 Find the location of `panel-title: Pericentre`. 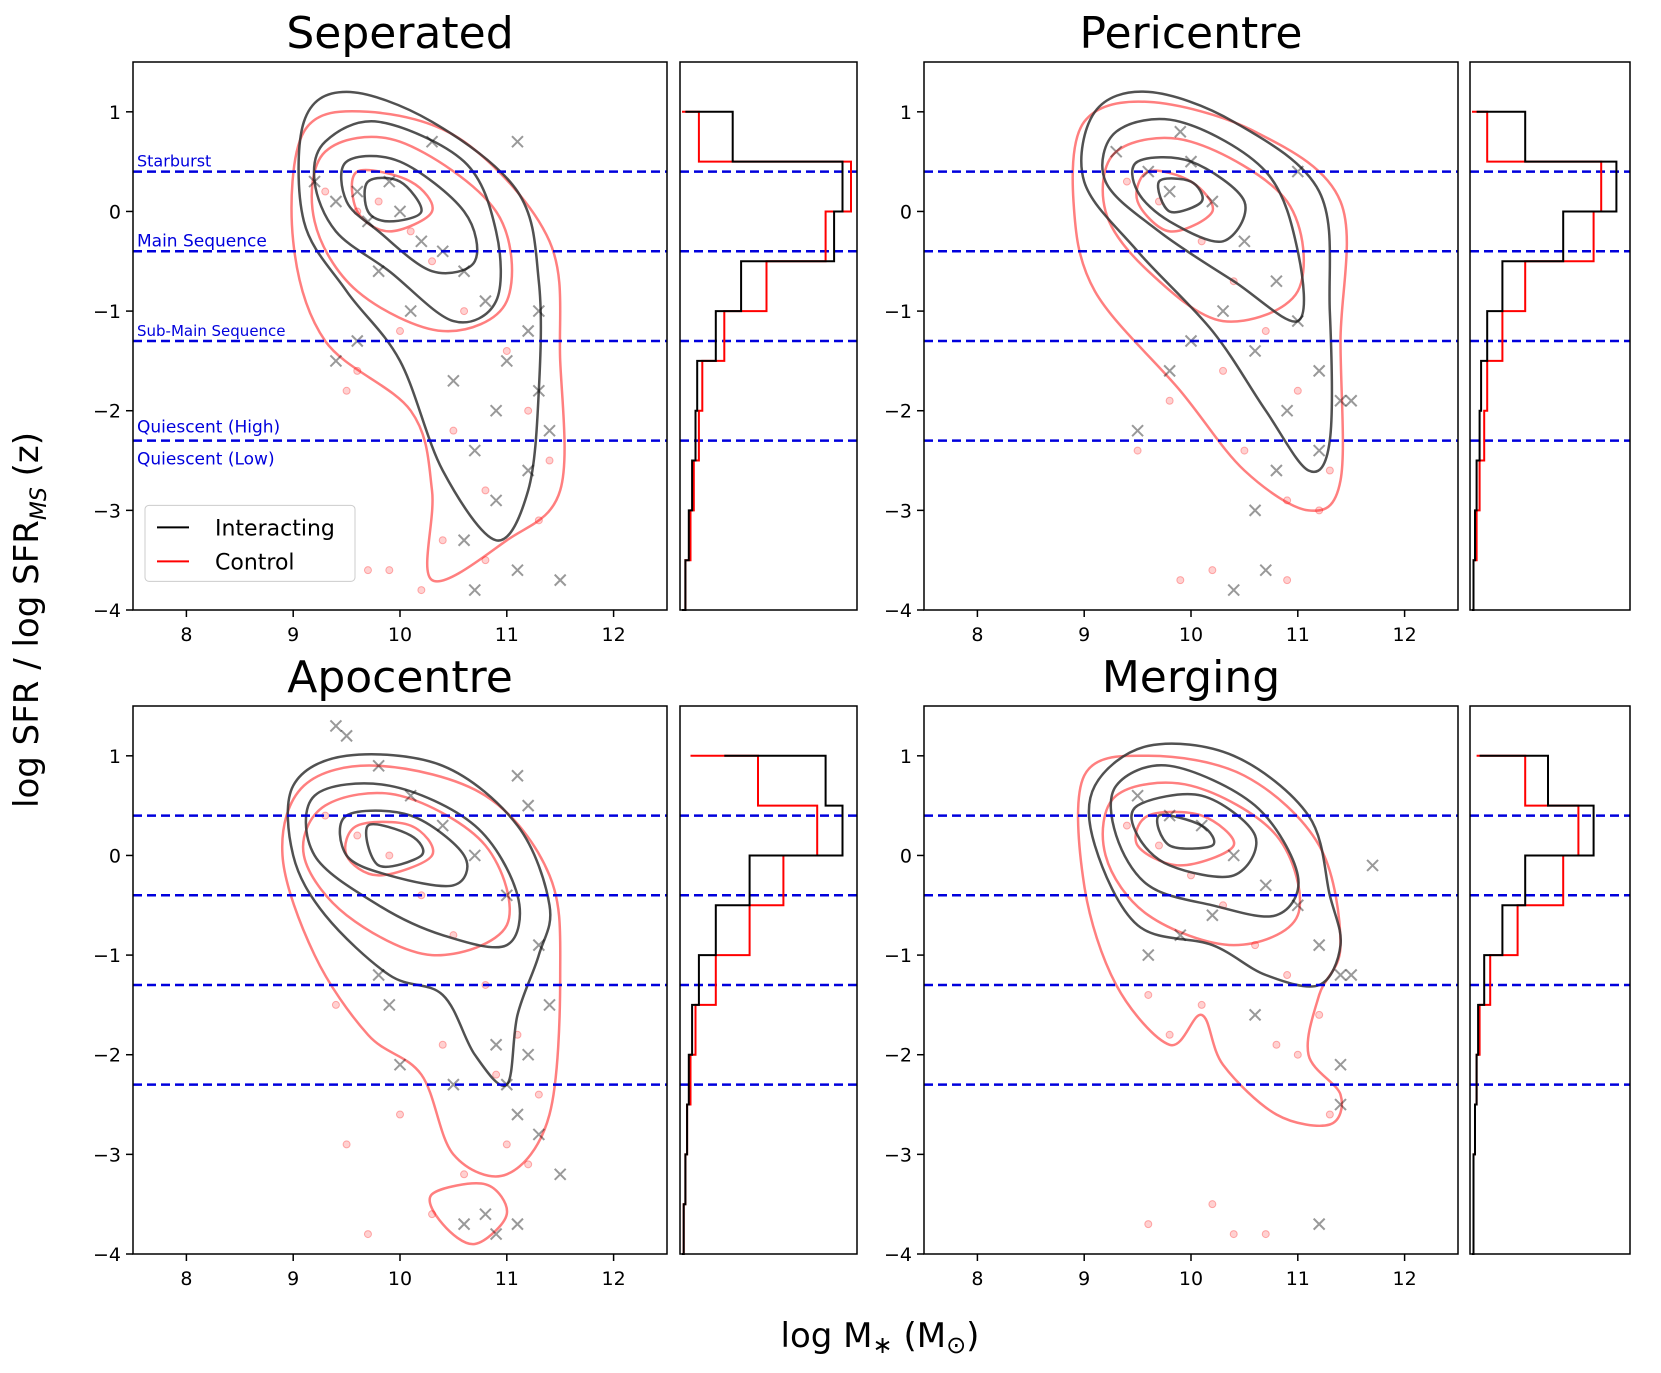

panel-title: Pericentre is located at coordinates (1191, 33).